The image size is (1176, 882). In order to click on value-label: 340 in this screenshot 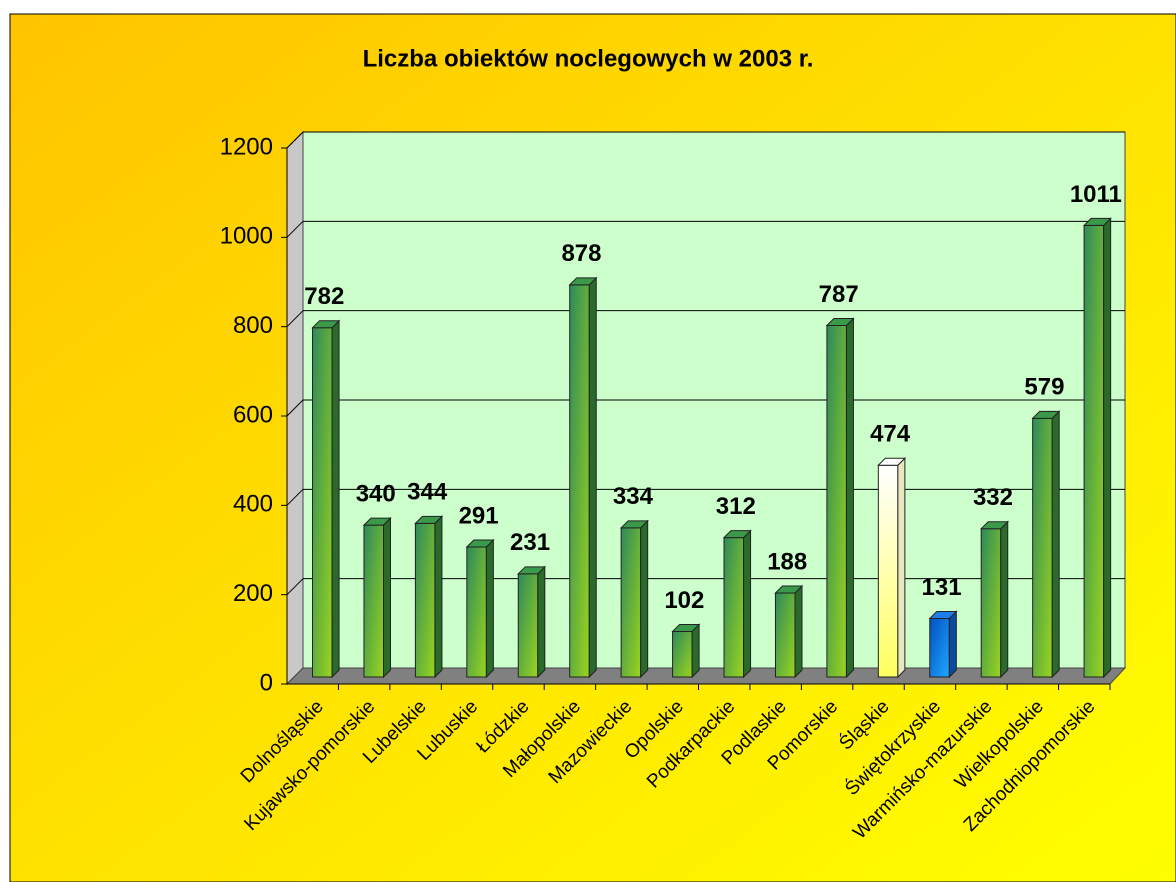, I will do `click(376, 493)`.